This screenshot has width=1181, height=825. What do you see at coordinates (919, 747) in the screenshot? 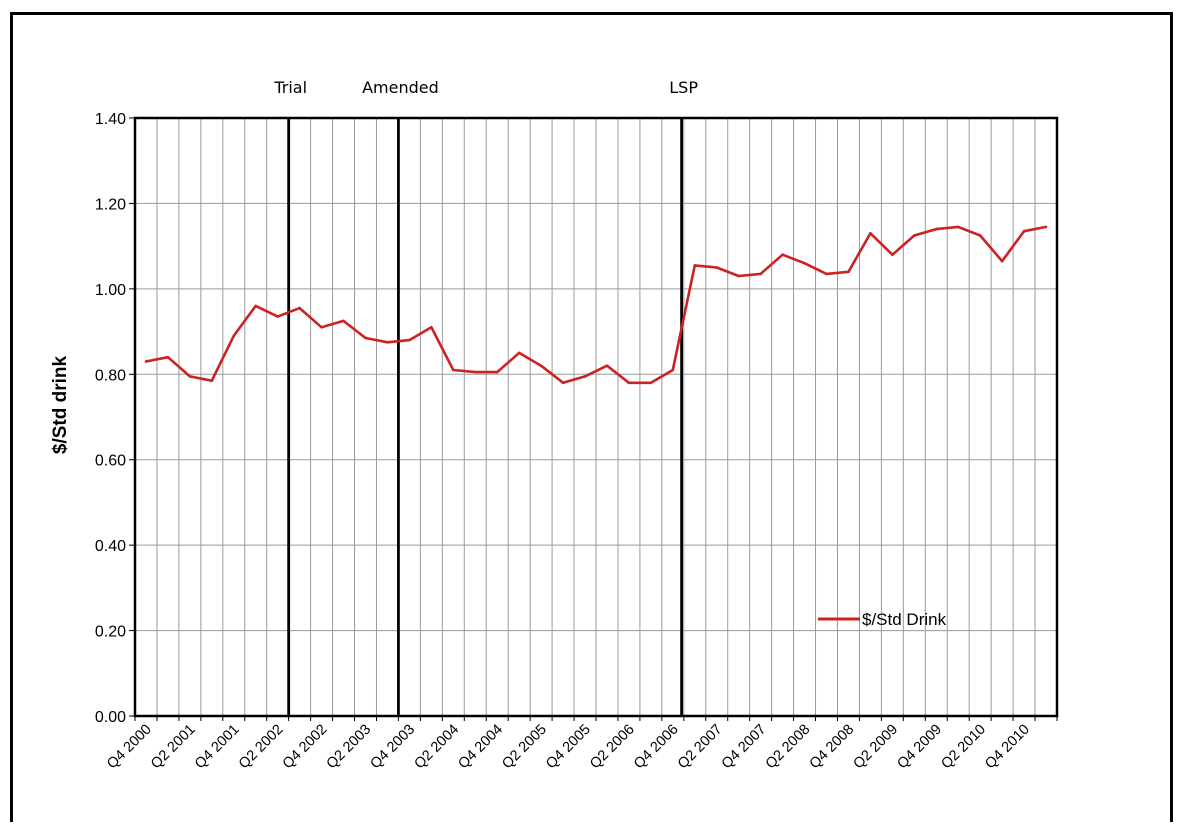
I see `x-tick-label: Q4 2009` at bounding box center [919, 747].